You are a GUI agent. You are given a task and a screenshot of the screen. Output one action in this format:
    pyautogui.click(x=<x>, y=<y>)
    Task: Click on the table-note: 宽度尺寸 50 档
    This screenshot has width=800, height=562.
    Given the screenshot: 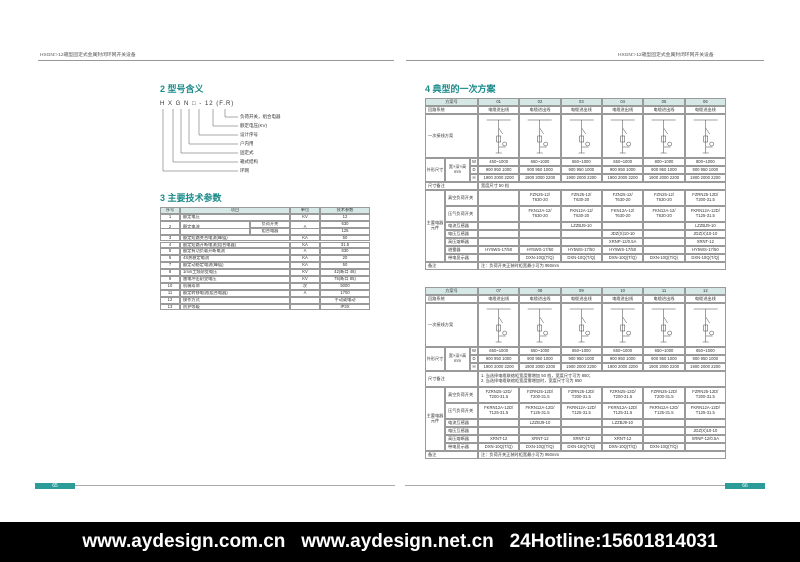 What is the action you would take?
    pyautogui.click(x=602, y=186)
    